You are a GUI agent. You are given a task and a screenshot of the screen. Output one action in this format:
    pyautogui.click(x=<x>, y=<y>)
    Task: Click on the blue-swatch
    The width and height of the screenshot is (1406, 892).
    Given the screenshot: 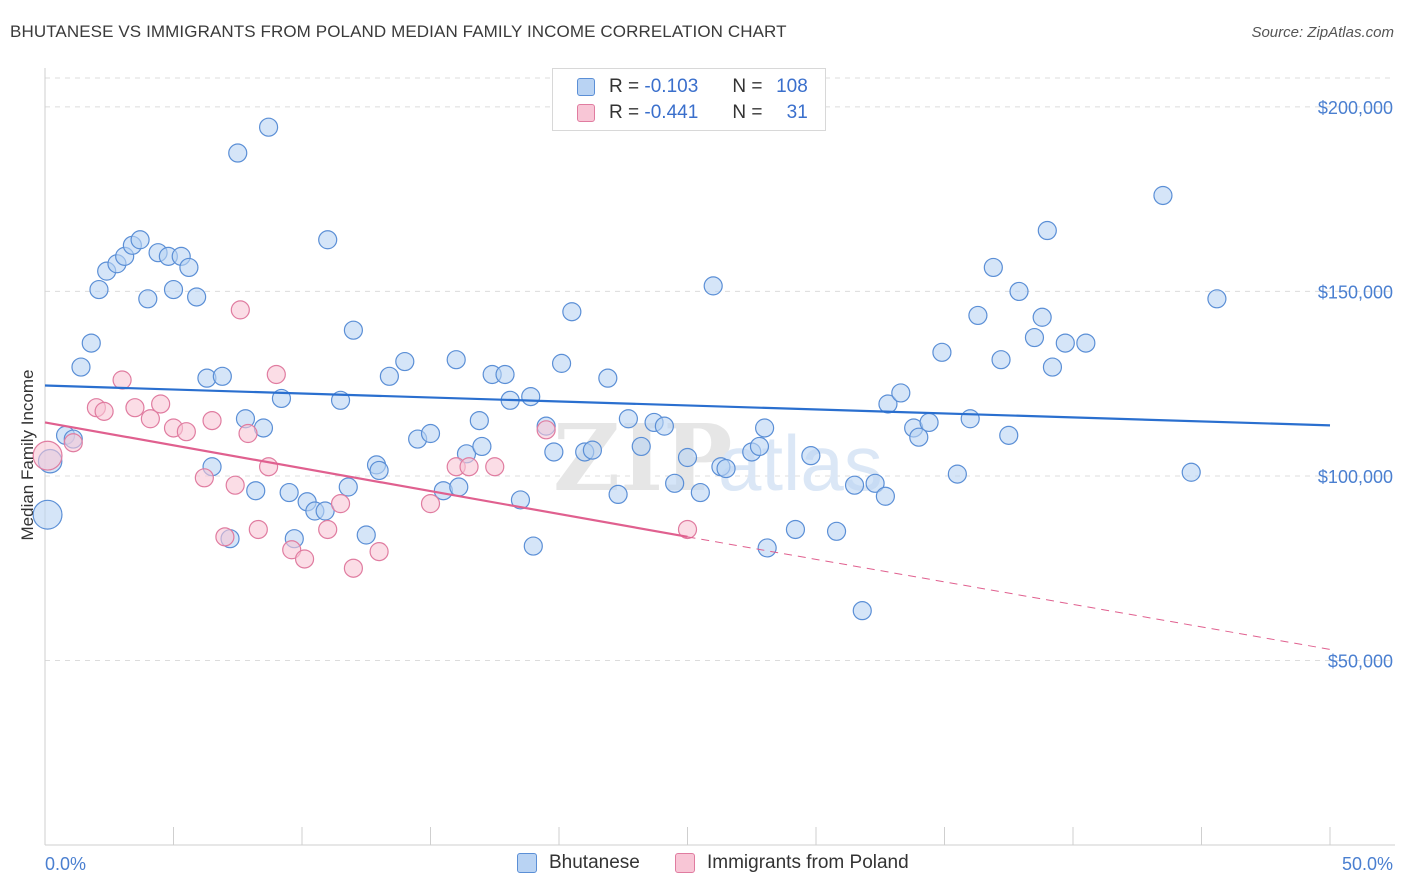 What is the action you would take?
    pyautogui.click(x=586, y=87)
    